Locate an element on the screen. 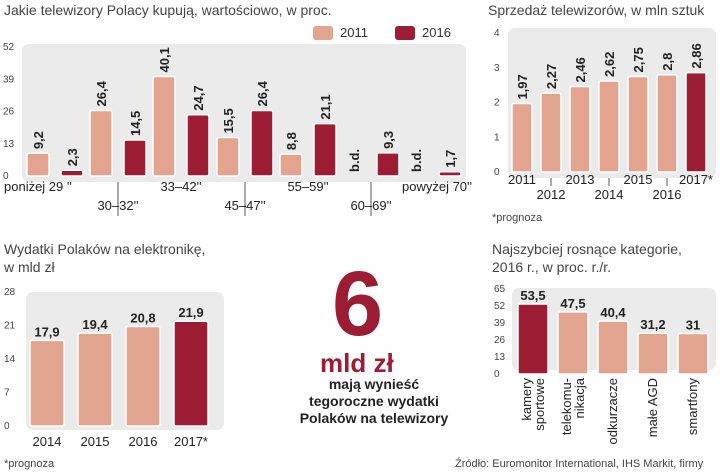 The height and width of the screenshot is (474, 720). chart3-ytick: 0 is located at coordinates (7, 426).